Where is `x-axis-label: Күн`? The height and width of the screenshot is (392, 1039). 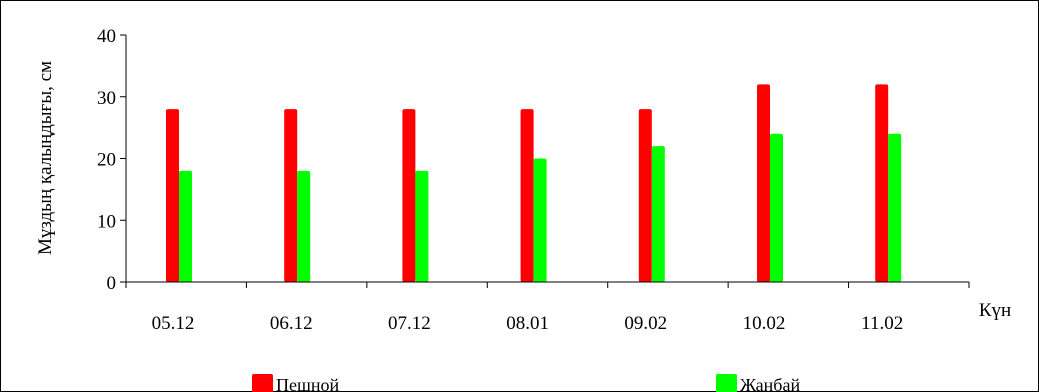 x-axis-label: Күн is located at coordinates (995, 310).